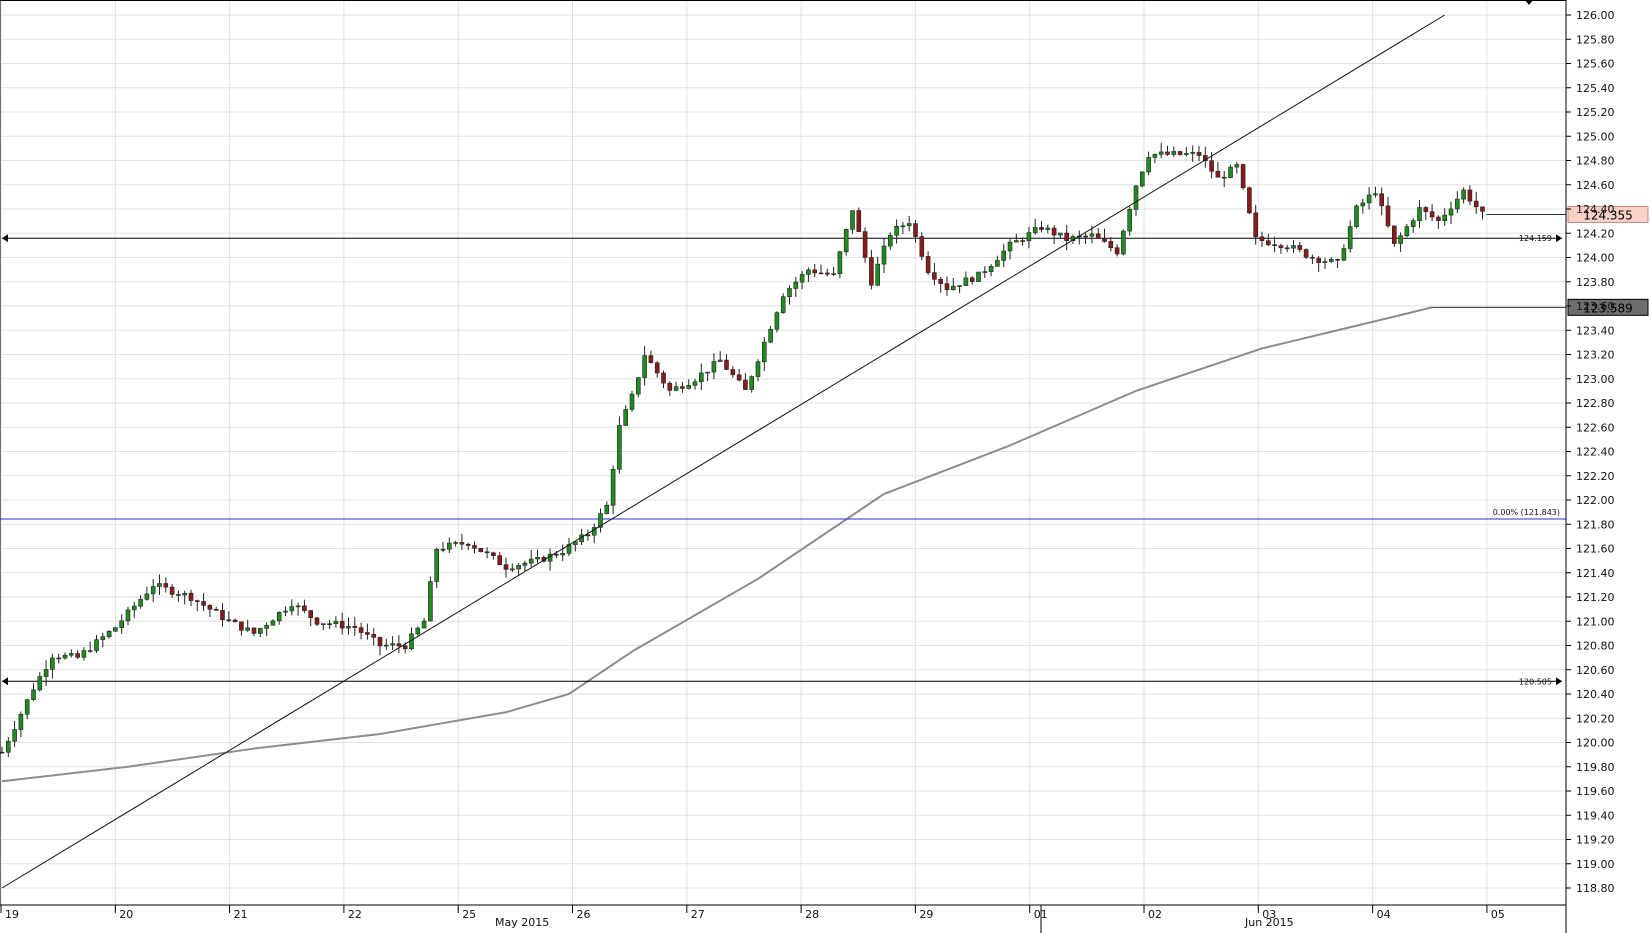 The height and width of the screenshot is (933, 1651). What do you see at coordinates (1595, 864) in the screenshot?
I see `y-tick-label: 119.00` at bounding box center [1595, 864].